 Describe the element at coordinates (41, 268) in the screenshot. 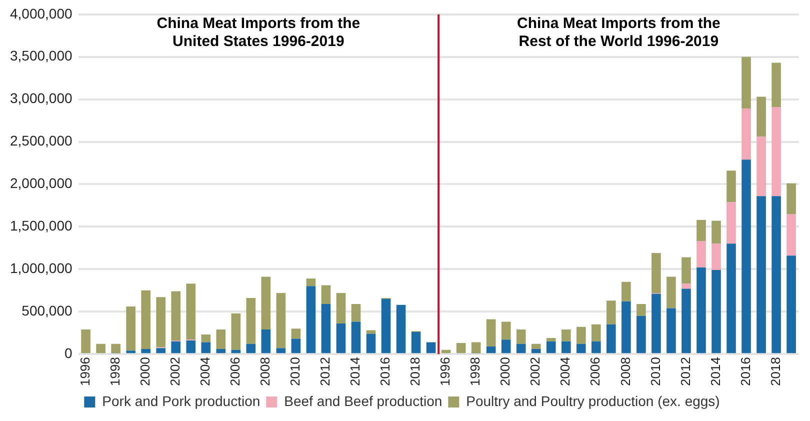

I see `y-tick-label: 1,000,000` at that location.